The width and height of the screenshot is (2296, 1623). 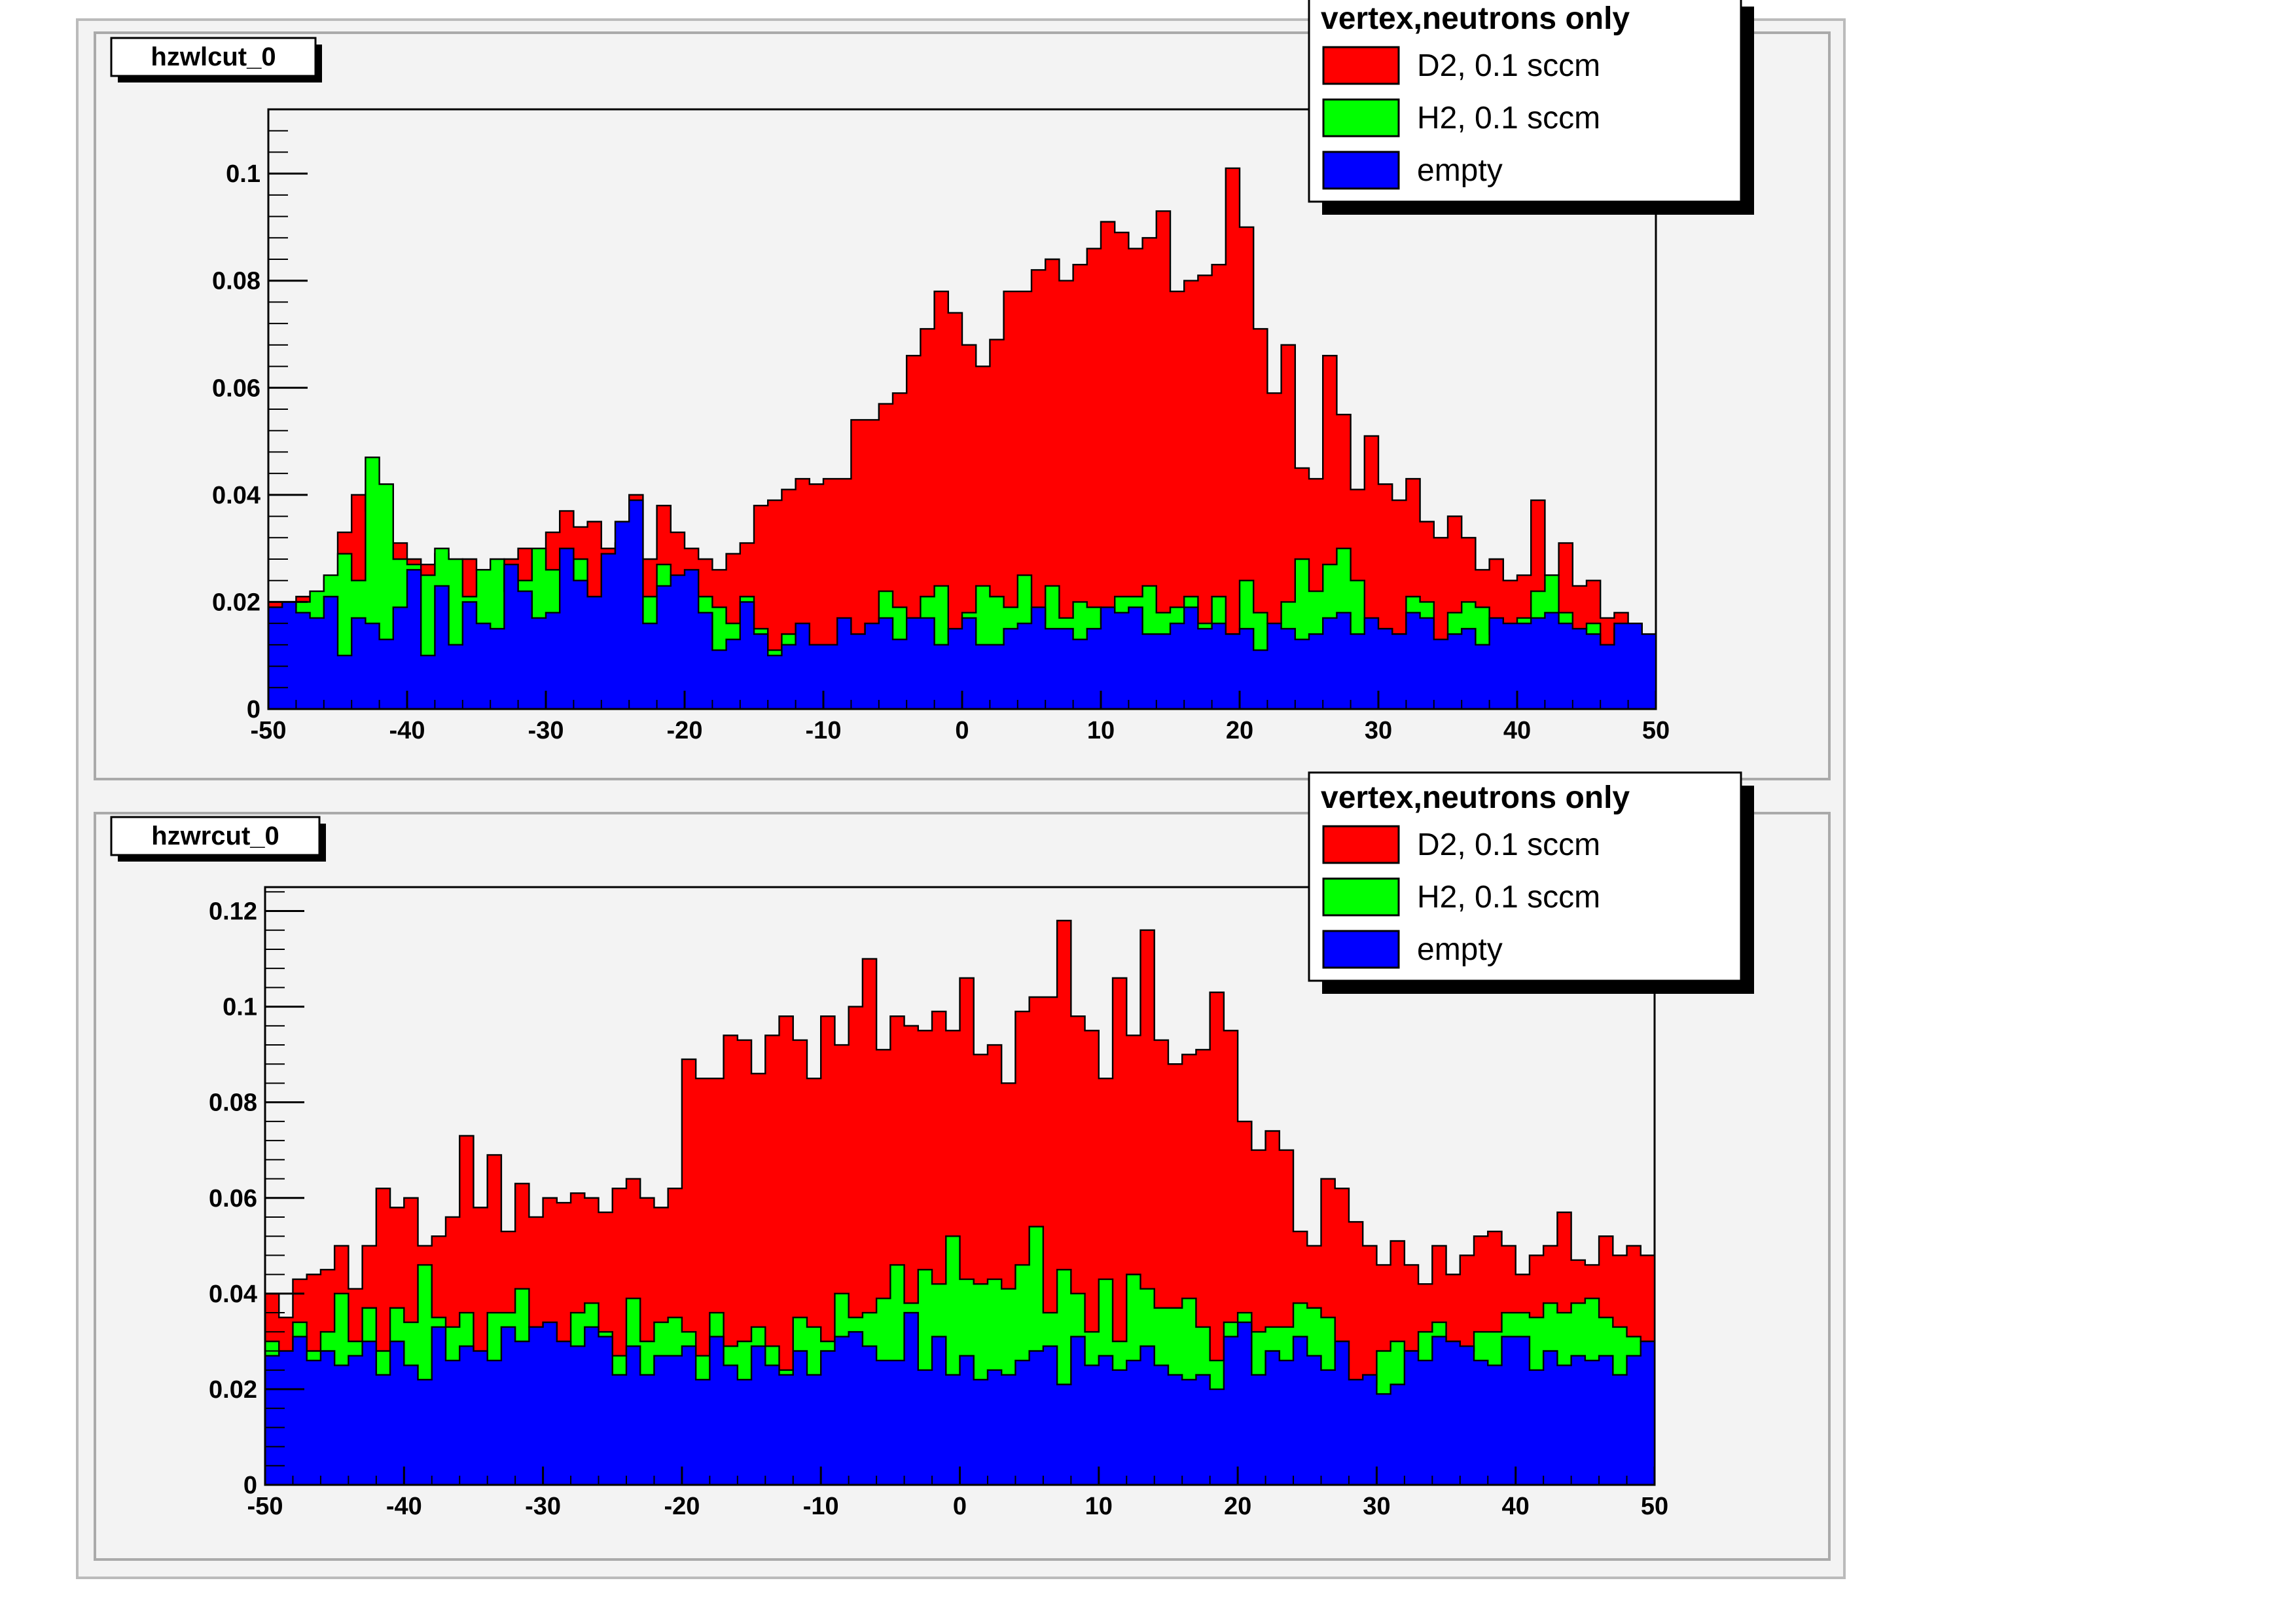 I want to click on legend-entry-label: empty, so click(x=1460, y=949).